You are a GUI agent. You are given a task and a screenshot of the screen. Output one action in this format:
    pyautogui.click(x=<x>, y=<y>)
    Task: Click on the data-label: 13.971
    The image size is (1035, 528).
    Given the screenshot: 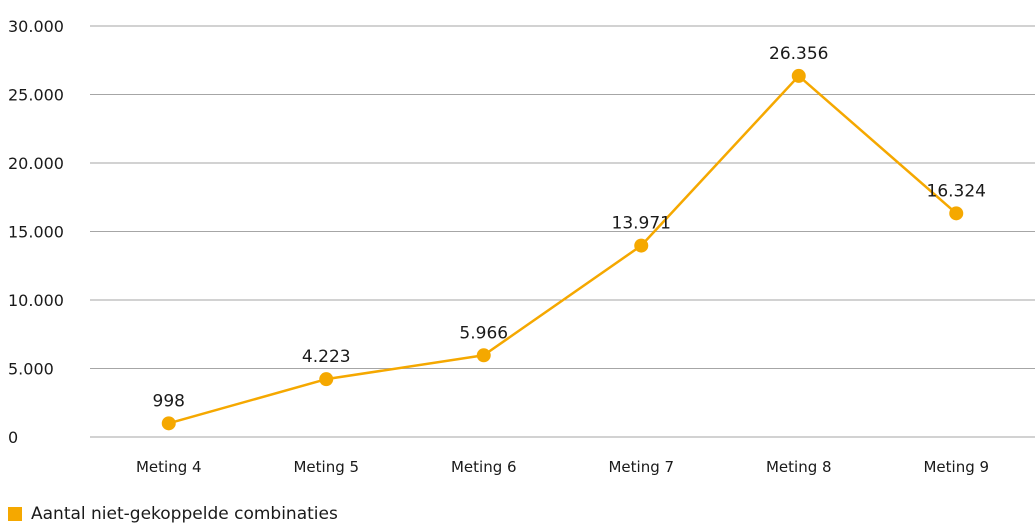 What is the action you would take?
    pyautogui.click(x=641, y=224)
    